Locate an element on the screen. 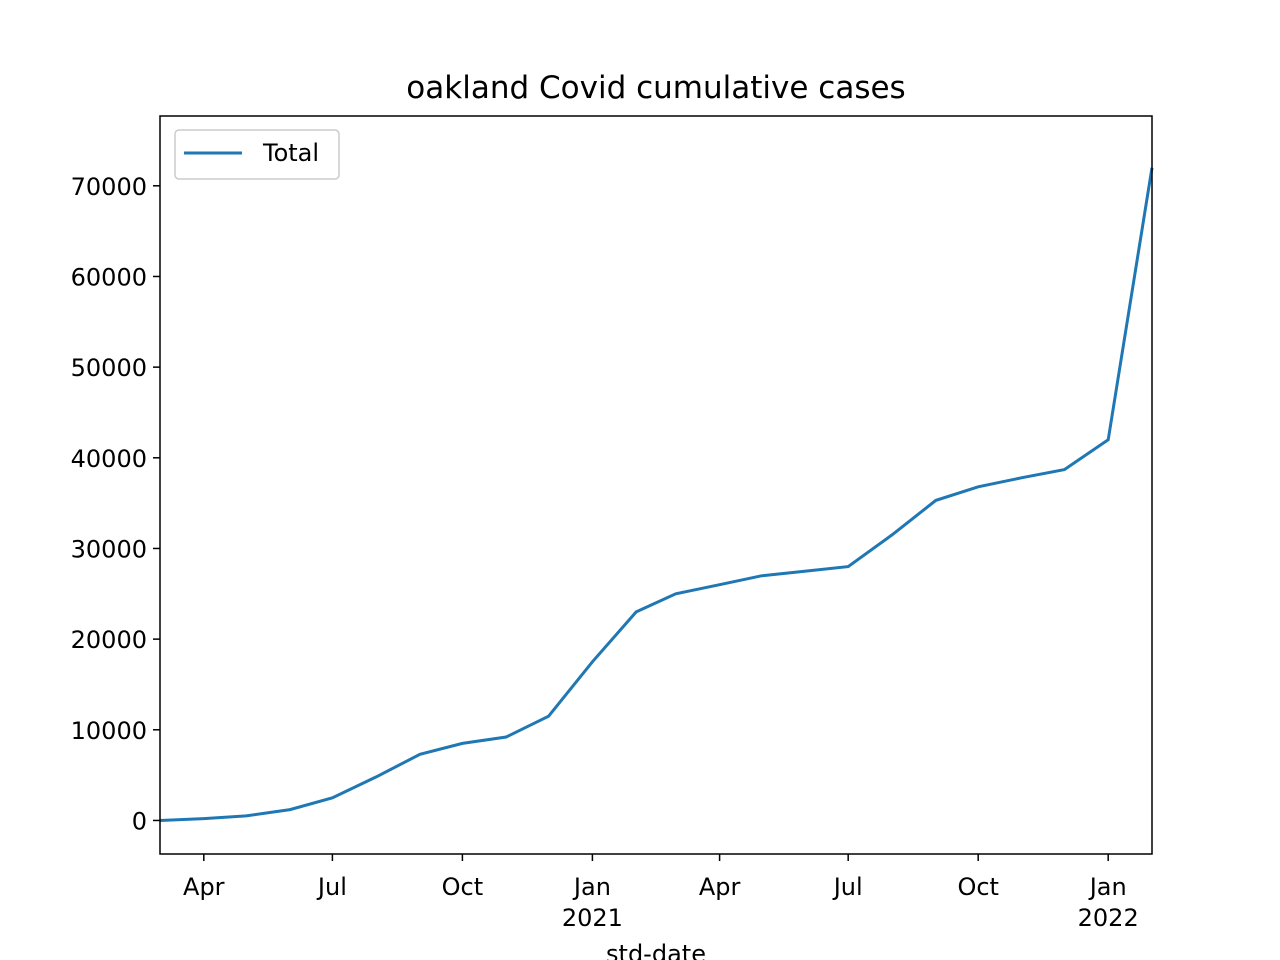 This screenshot has width=1280, height=960. y-tick-label: 40000 is located at coordinates (109, 459).